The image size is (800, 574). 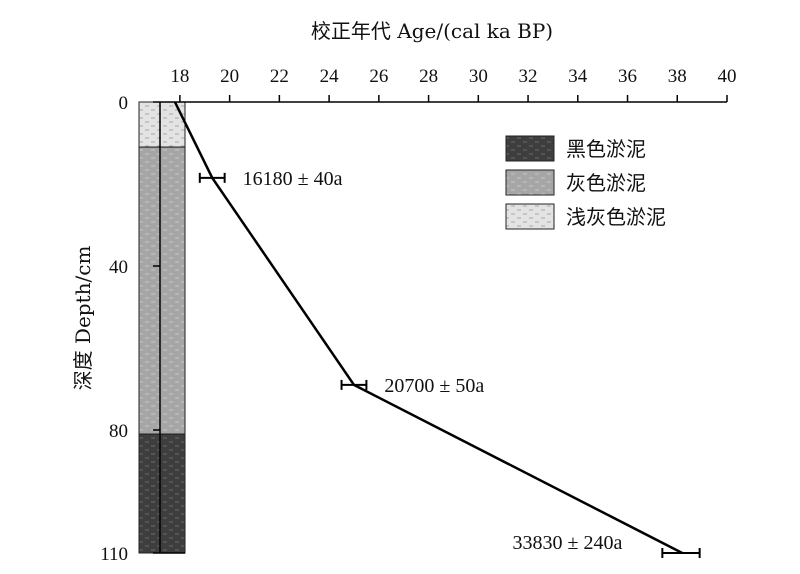 What do you see at coordinates (330, 76) in the screenshot?
I see `x-tick-label: 24` at bounding box center [330, 76].